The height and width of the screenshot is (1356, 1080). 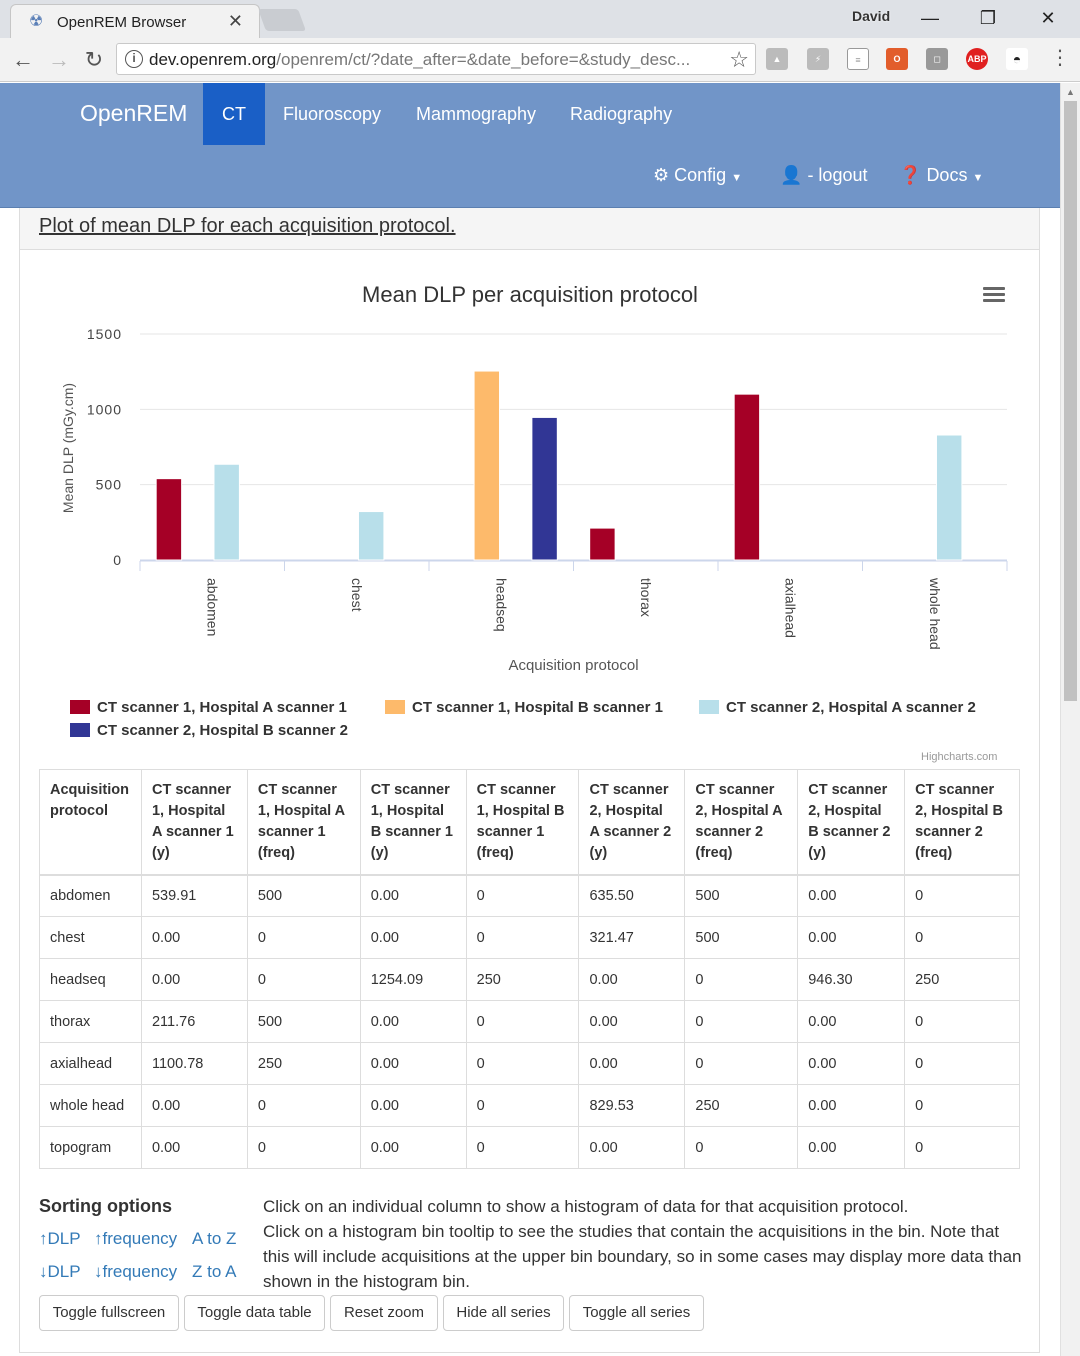 What do you see at coordinates (413, 822) in the screenshot?
I see `table-header-cell: CT scanner 1, Hospital B scanner 1 (y)` at bounding box center [413, 822].